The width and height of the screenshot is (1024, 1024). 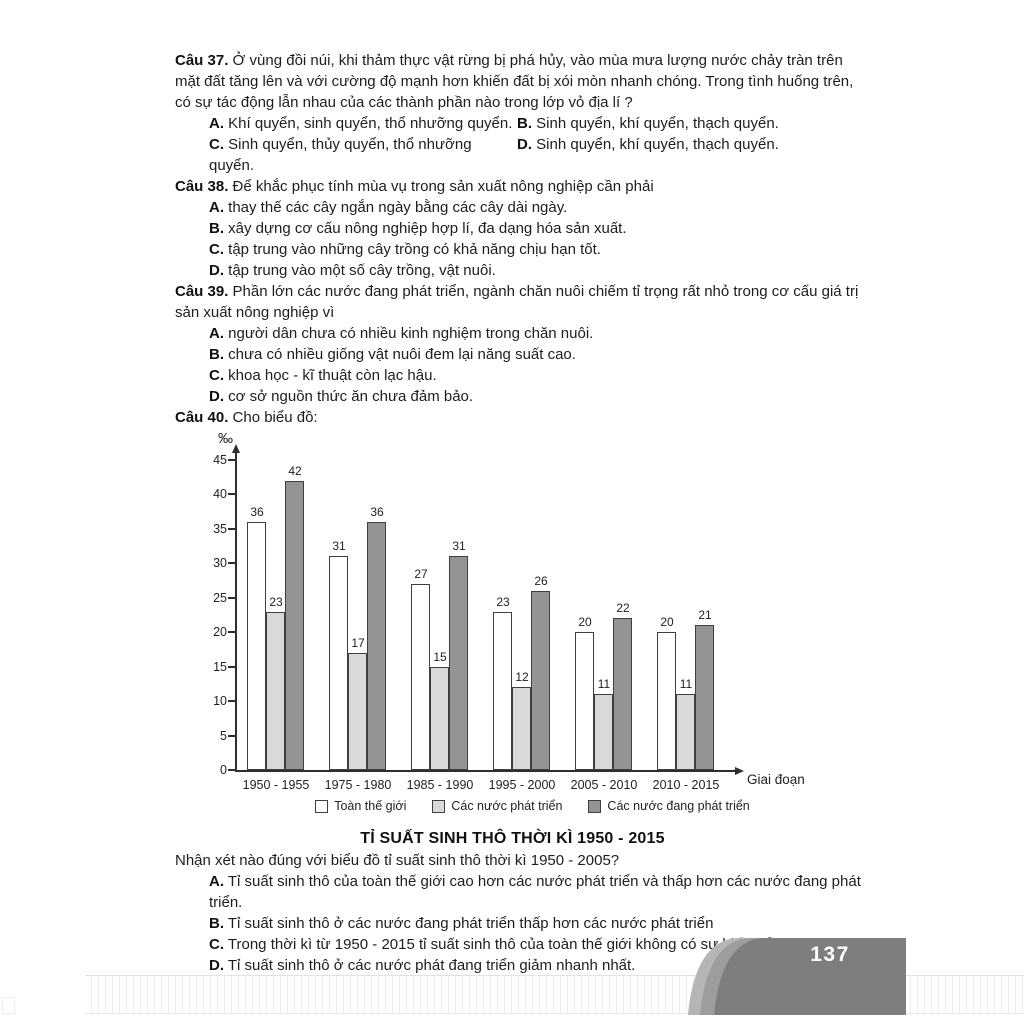 I want to click on question-text: Câu 40. Cho biểu đồ:, so click(x=246, y=417).